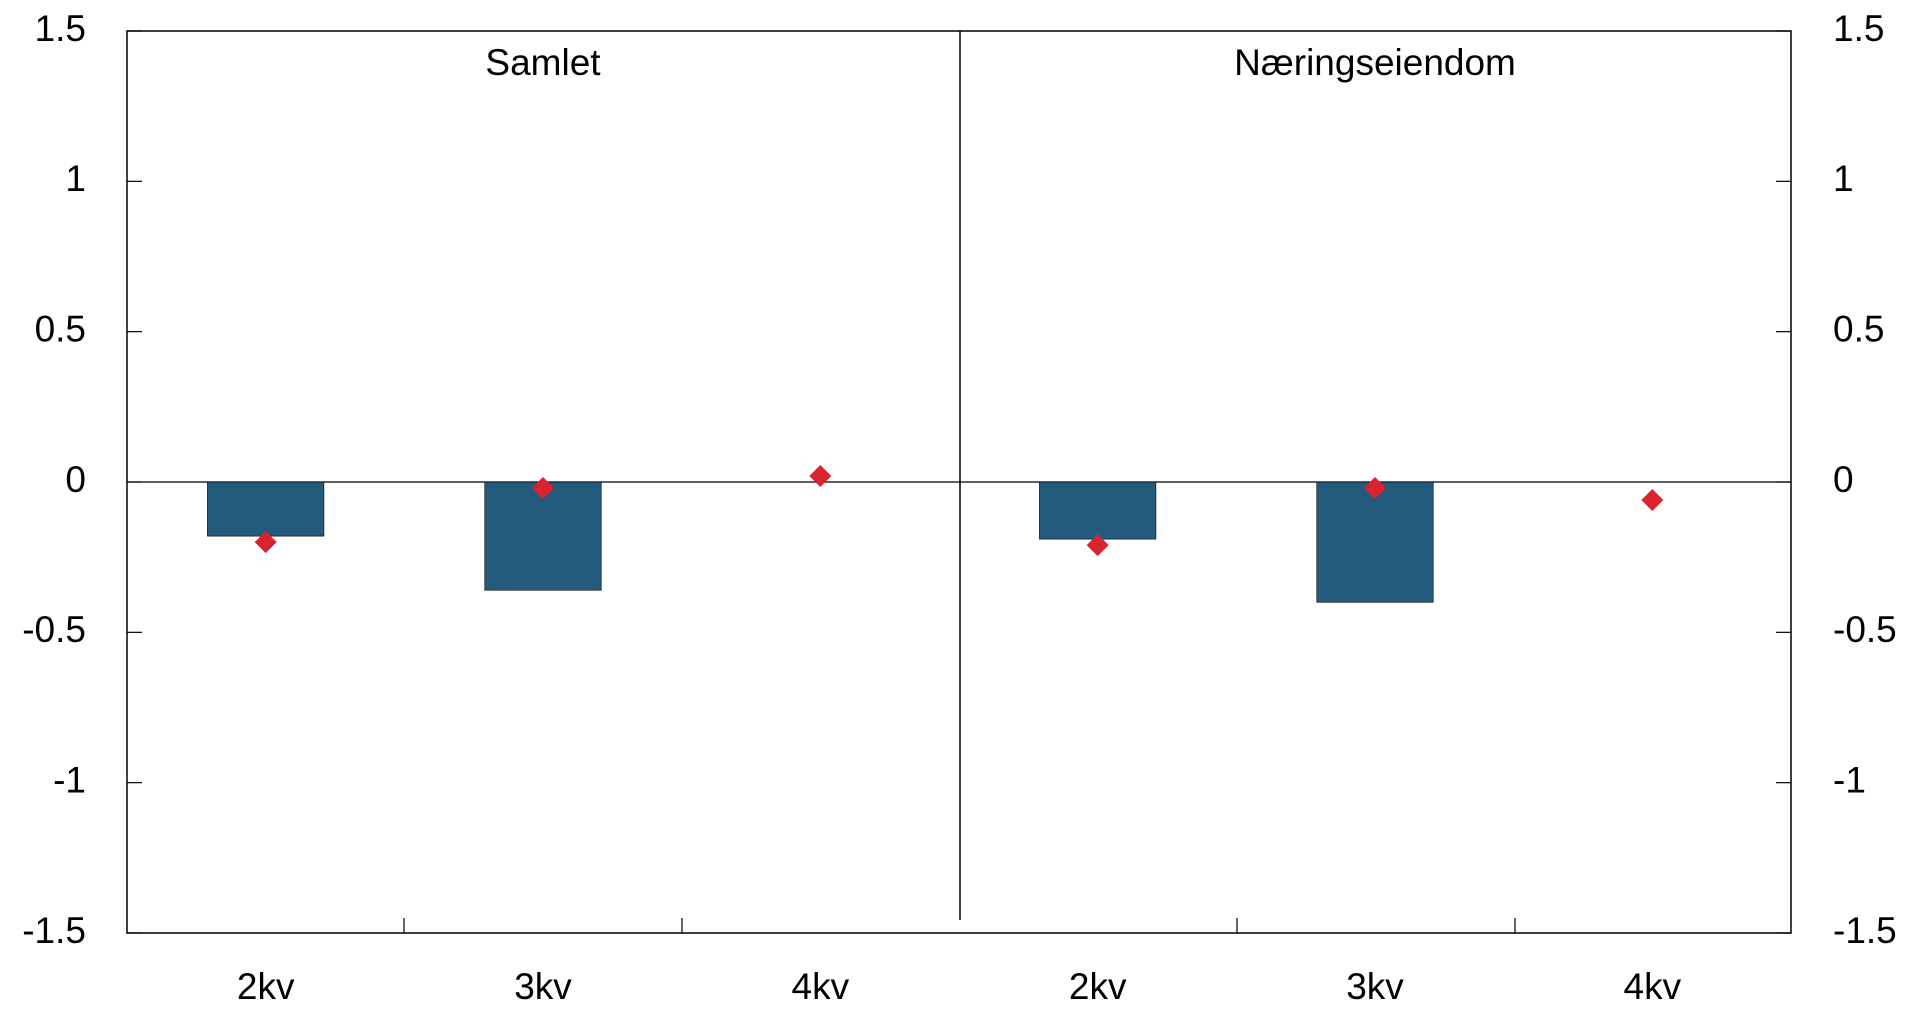  What do you see at coordinates (54, 629) in the screenshot?
I see `y-tick-label: -0.5` at bounding box center [54, 629].